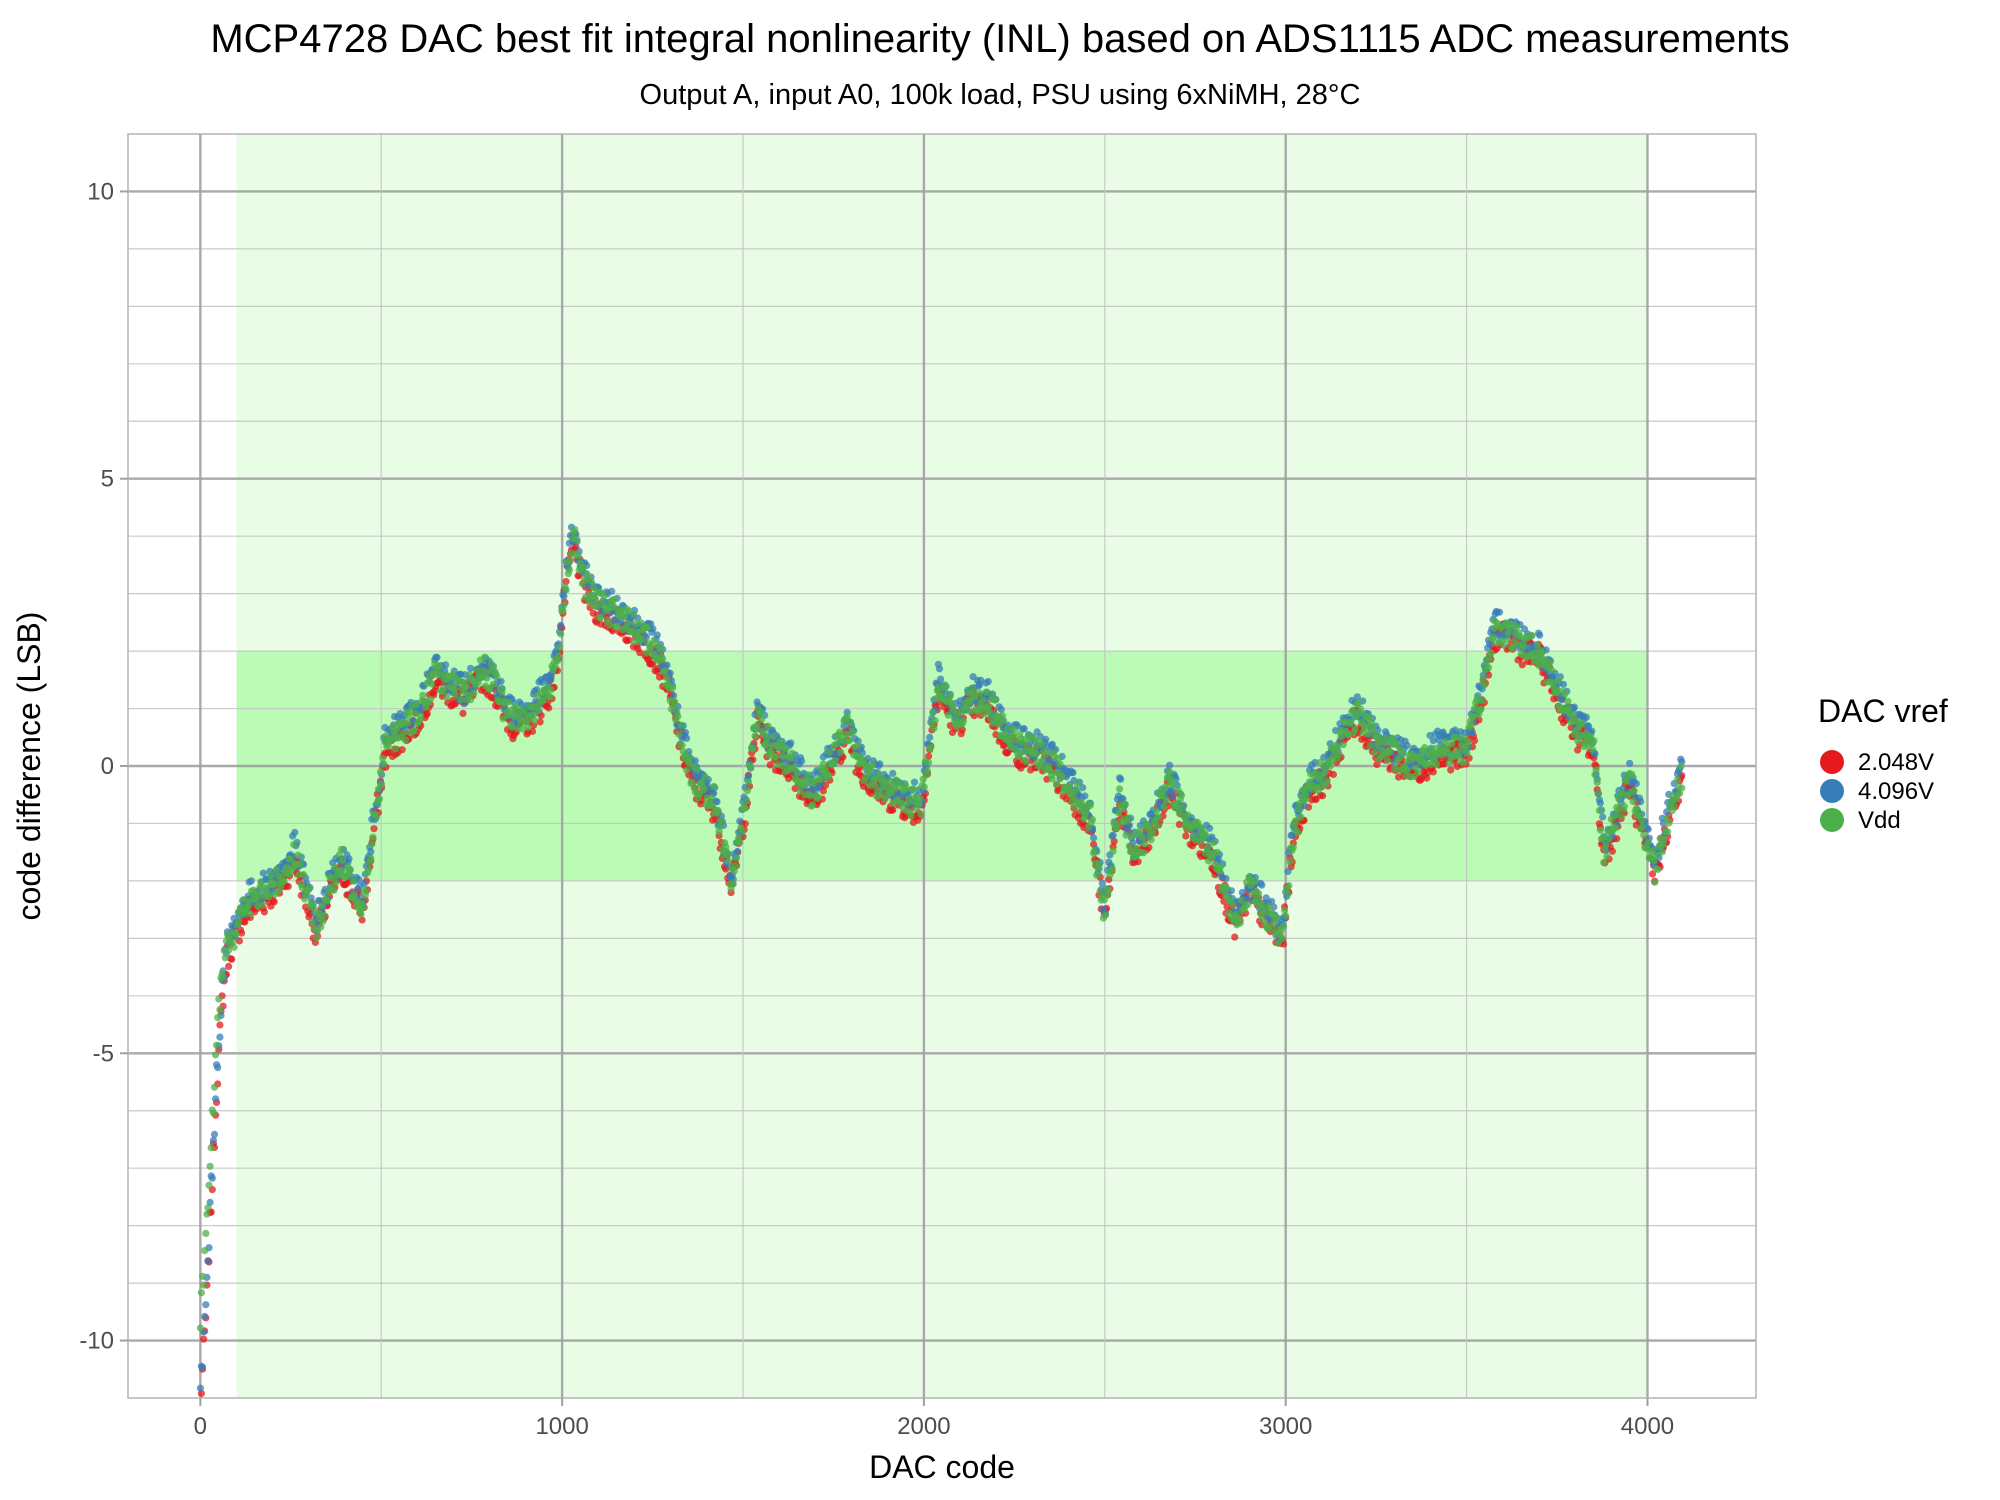 The width and height of the screenshot is (2000, 1500). What do you see at coordinates (1896, 762) in the screenshot?
I see `legend-label-1: 2.048V` at bounding box center [1896, 762].